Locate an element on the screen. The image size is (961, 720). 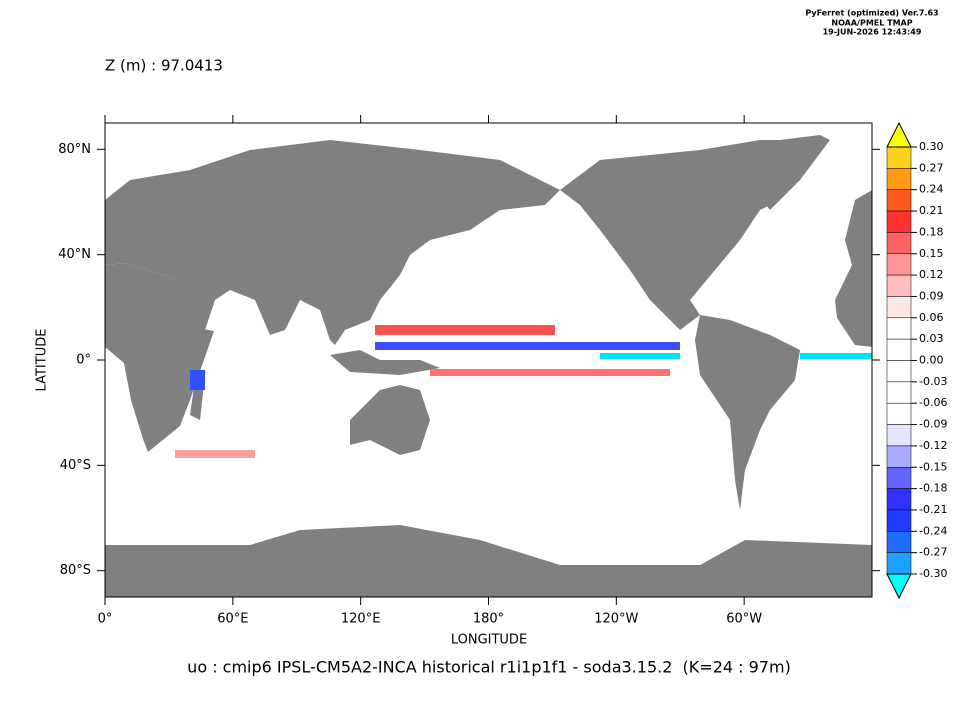
colorbar-label: -0.27 is located at coordinates (933, 552).